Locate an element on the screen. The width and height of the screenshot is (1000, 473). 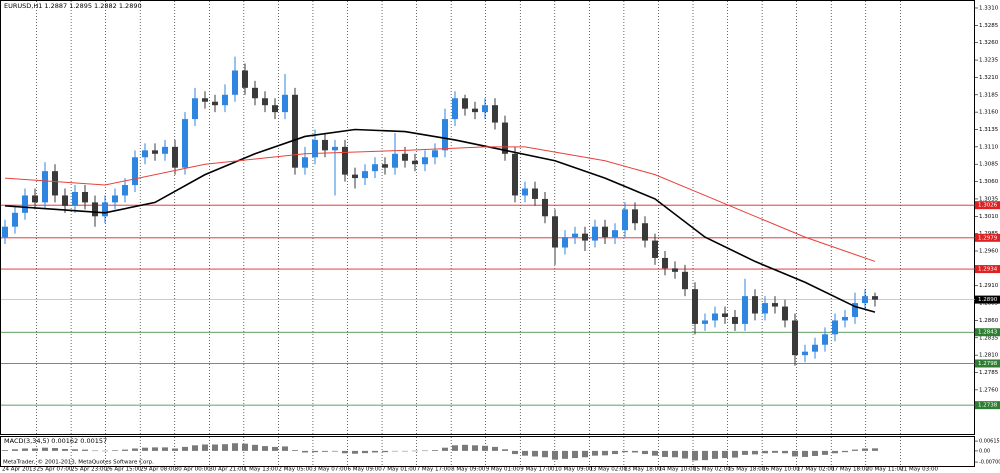
y-tick-label: 1.3110 is located at coordinates (989, 147).